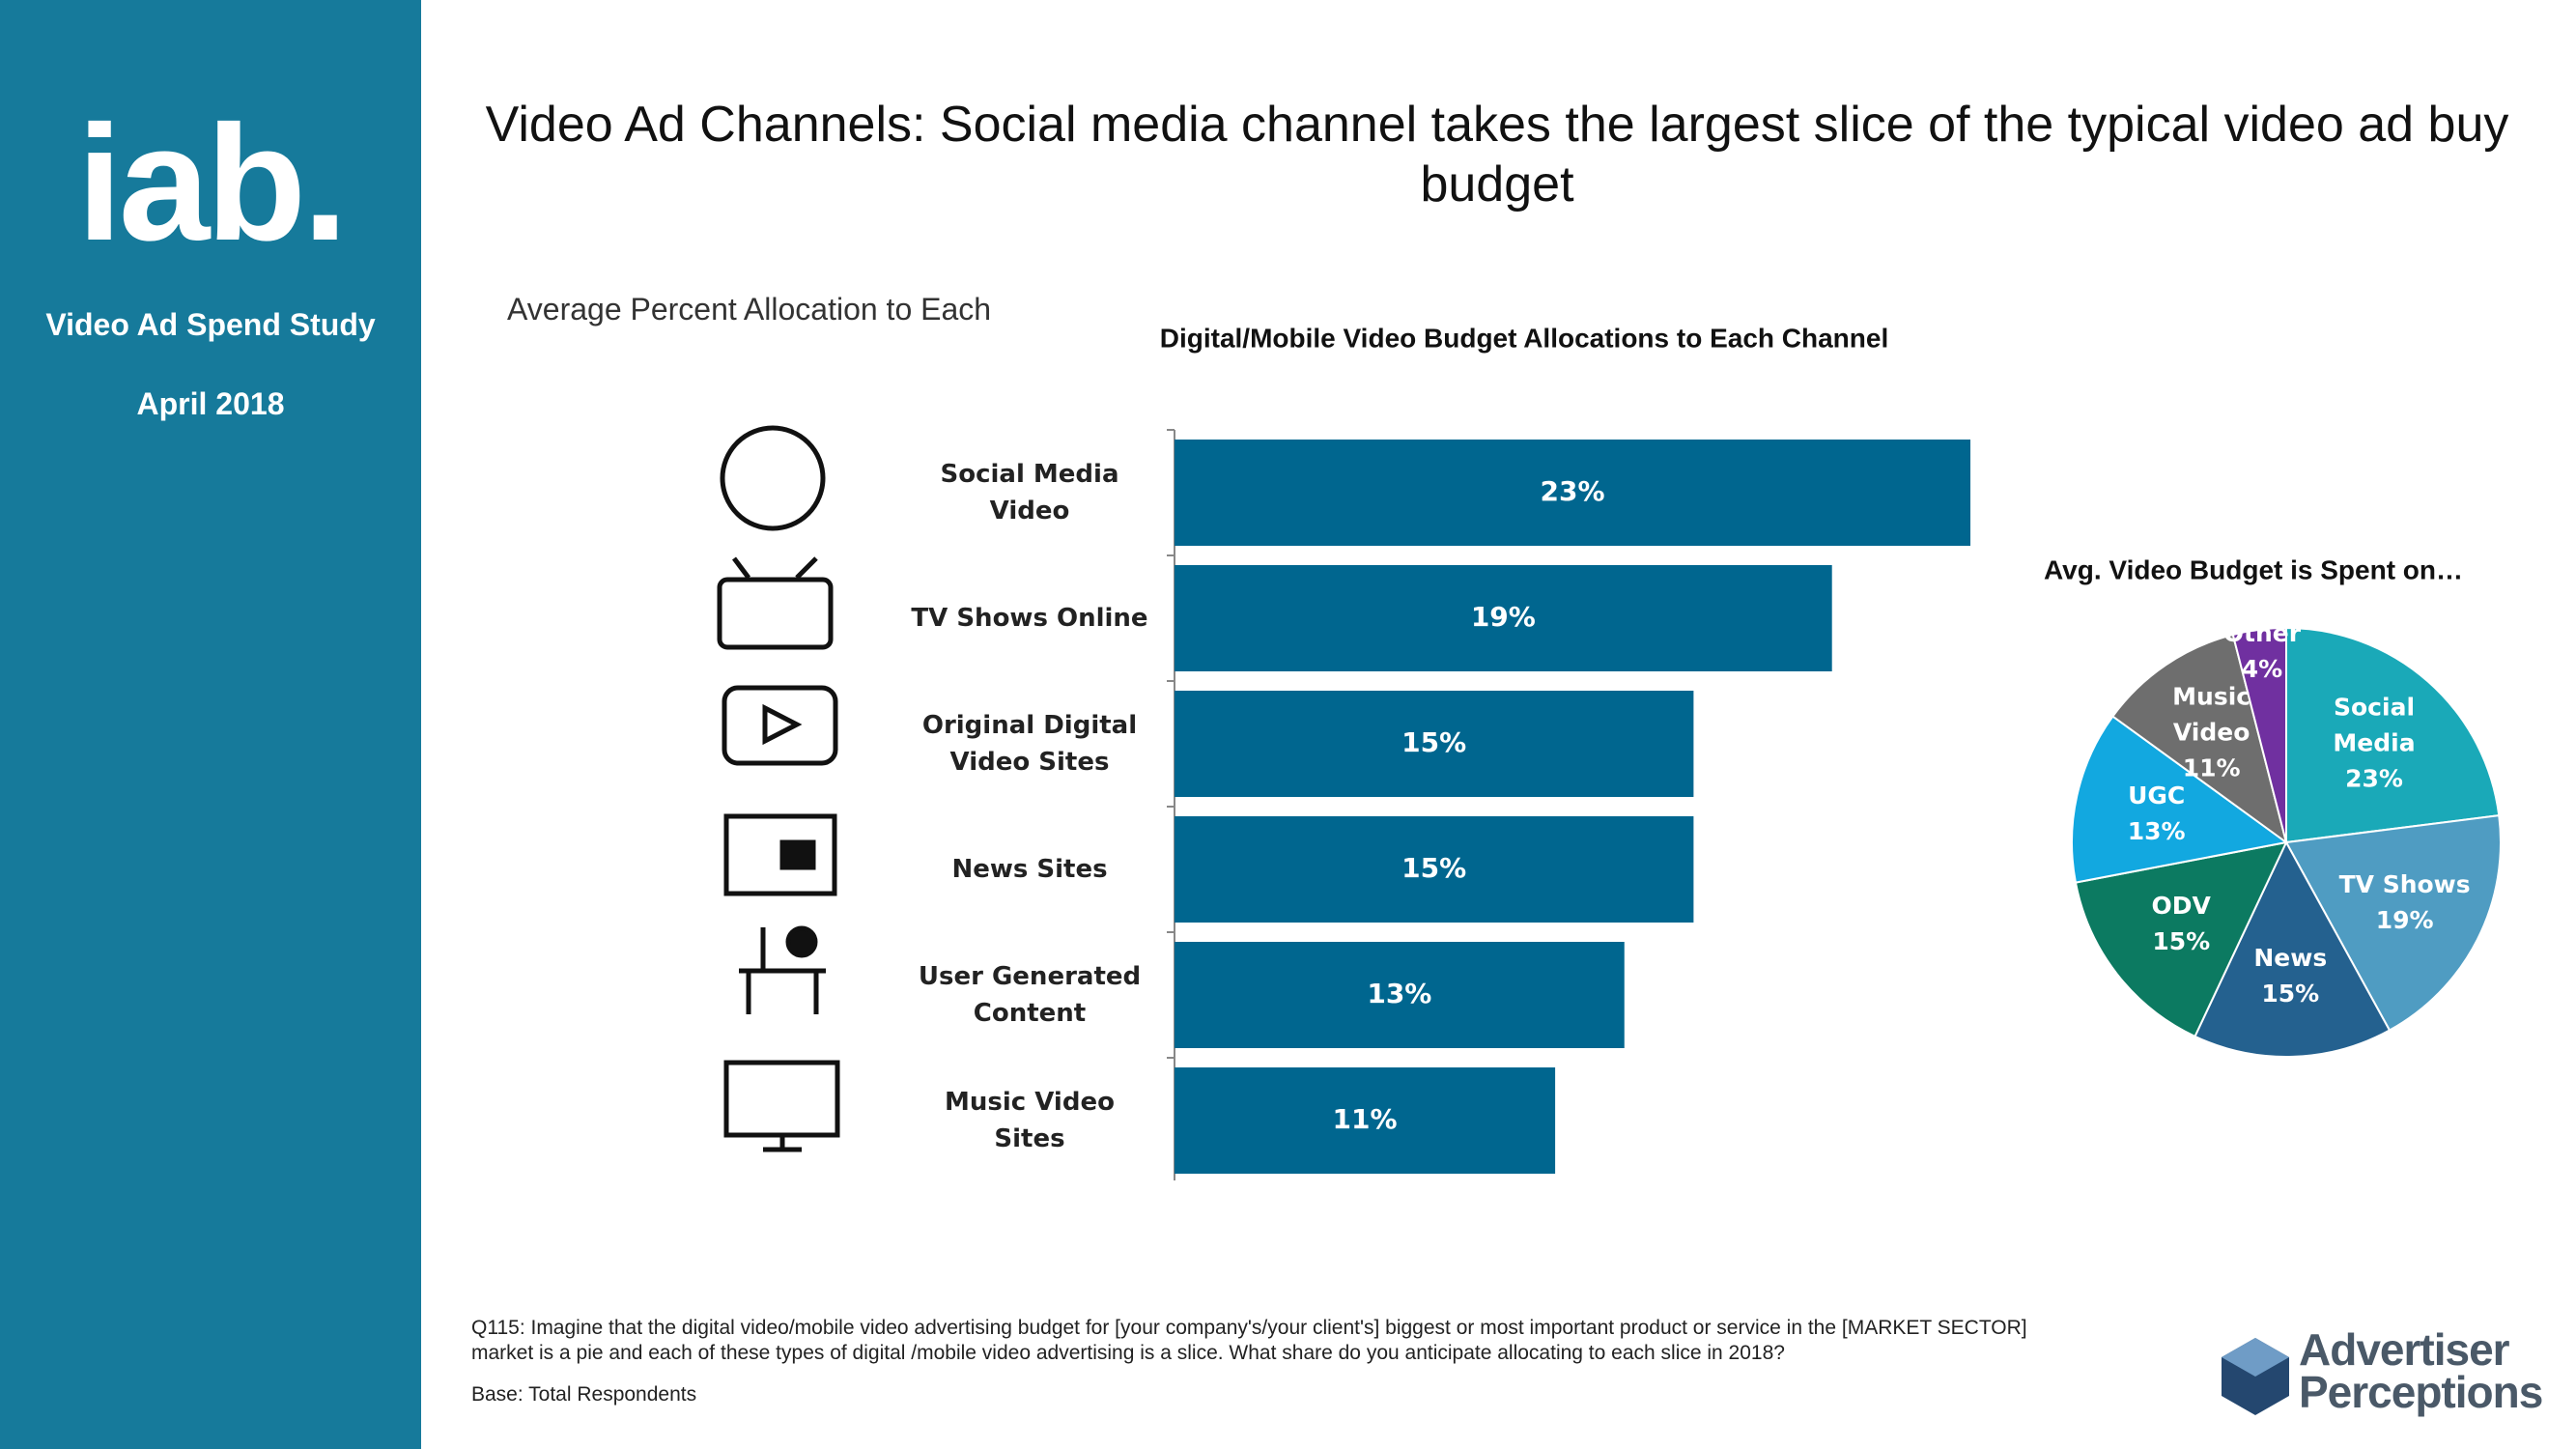  Describe the element at coordinates (2211, 767) in the screenshot. I see `slice-value: 11%` at that location.